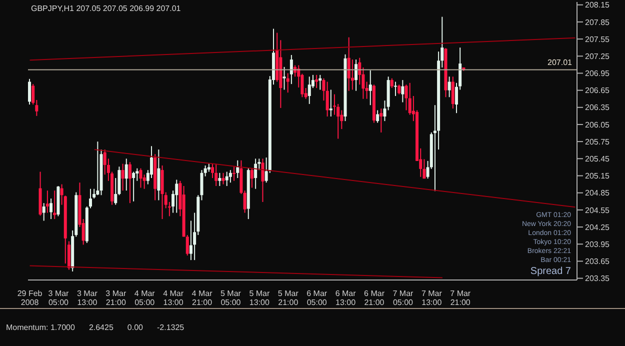 This screenshot has height=346, width=625. I want to click on x-tick-label: 4 Mar 13:00, so click(173, 298).